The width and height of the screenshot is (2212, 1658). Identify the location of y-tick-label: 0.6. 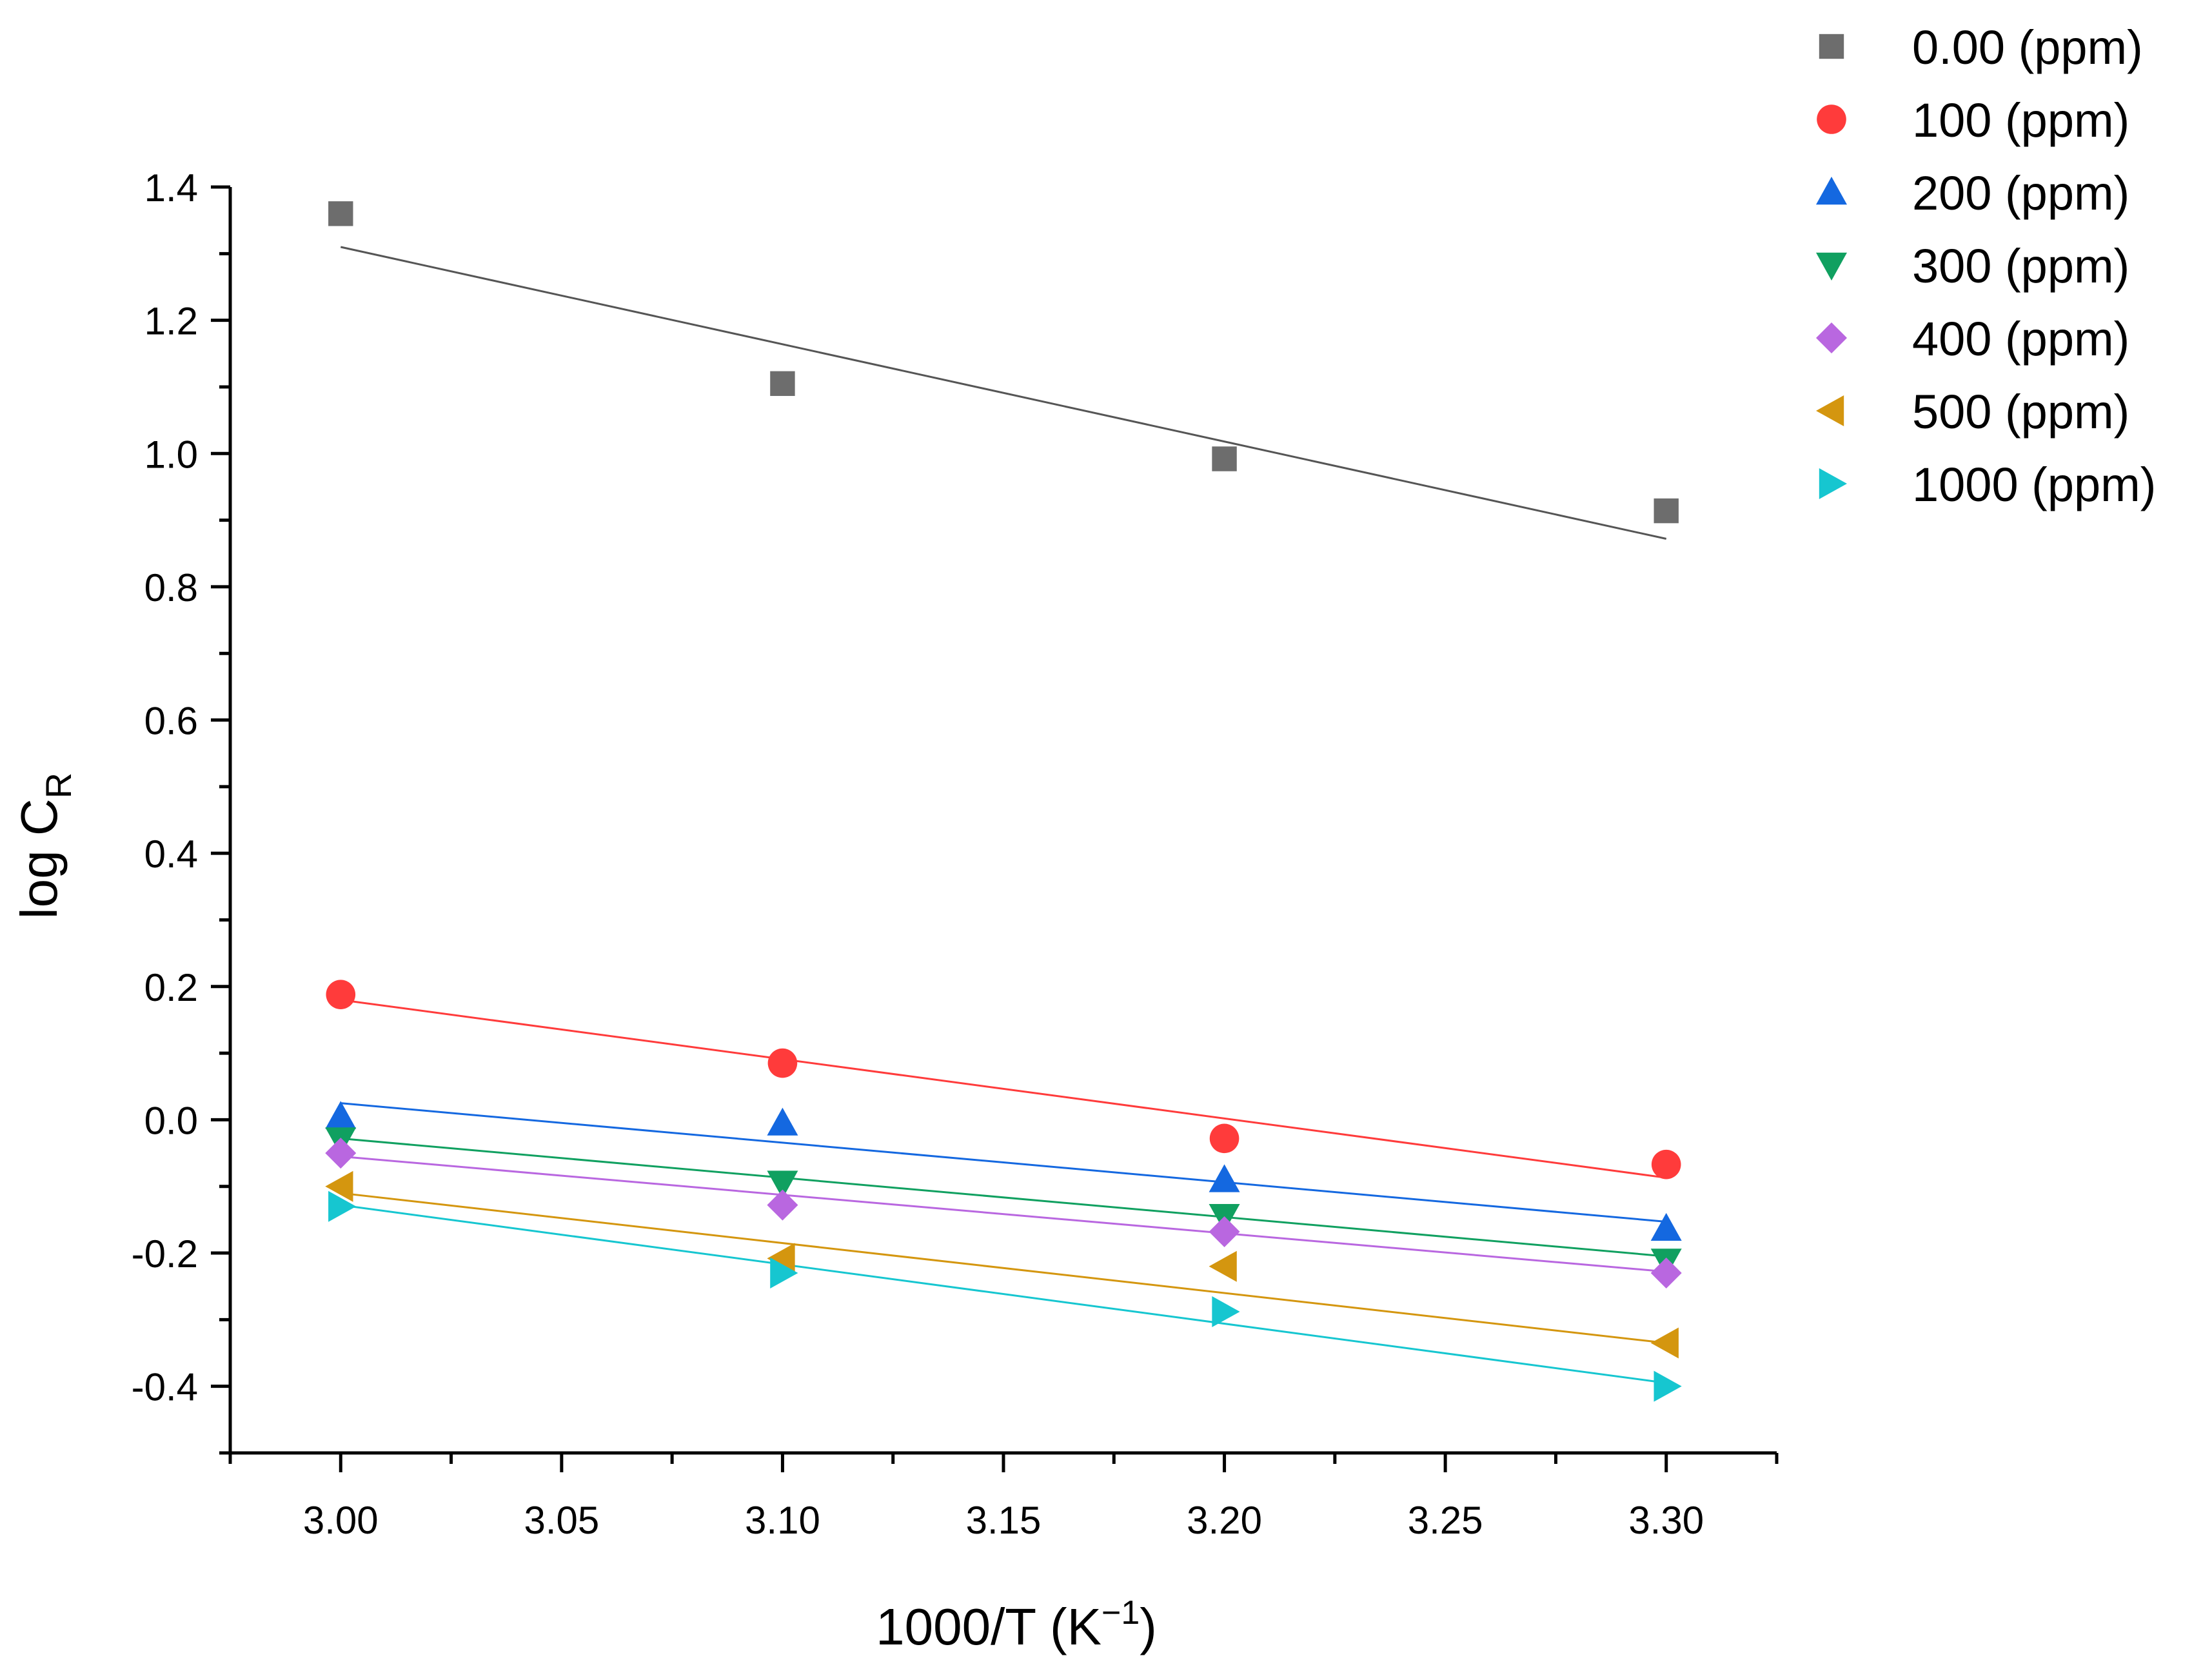
(171, 721).